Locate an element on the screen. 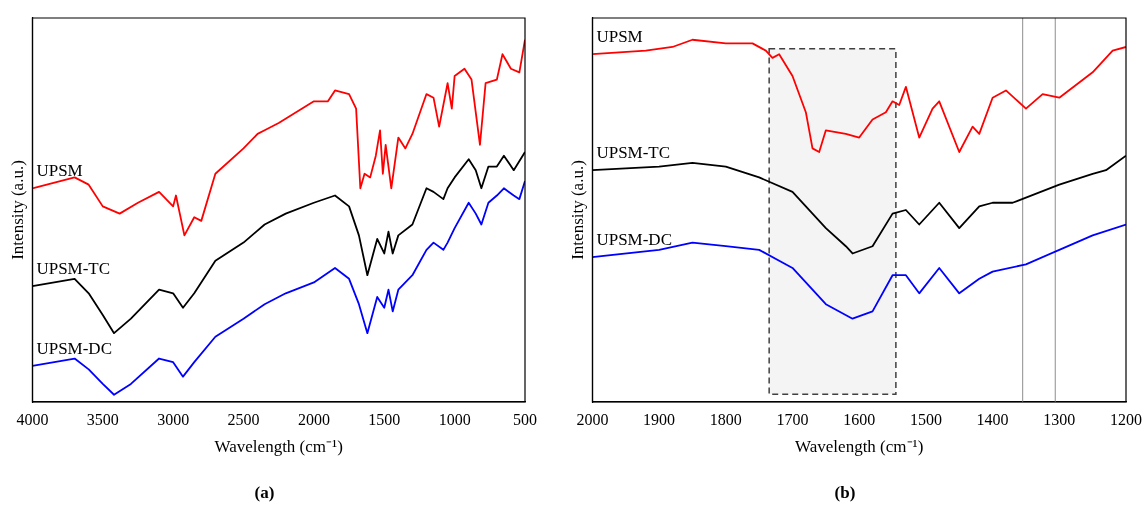 This screenshot has width=1146, height=508. x-tick-label: 1900 is located at coordinates (659, 419).